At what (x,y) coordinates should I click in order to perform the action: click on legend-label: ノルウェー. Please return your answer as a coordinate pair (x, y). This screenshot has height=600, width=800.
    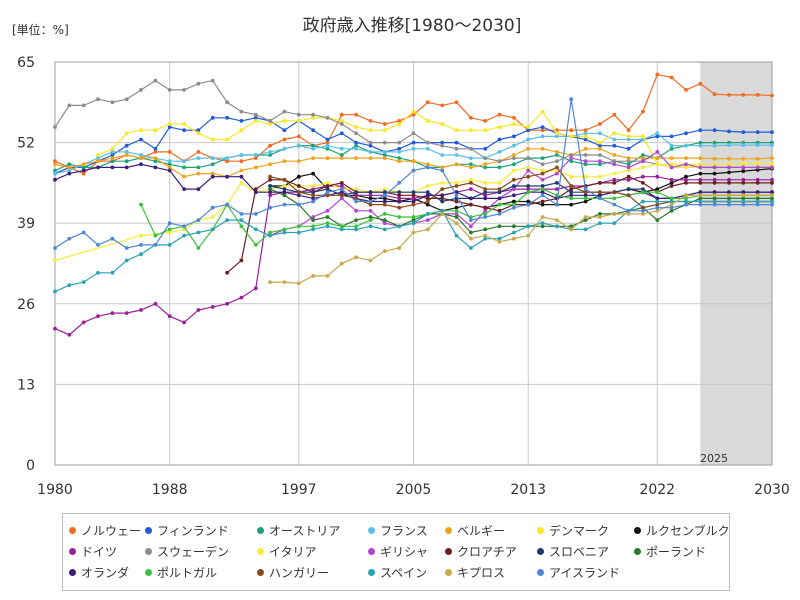
    Looking at the image, I should click on (111, 531).